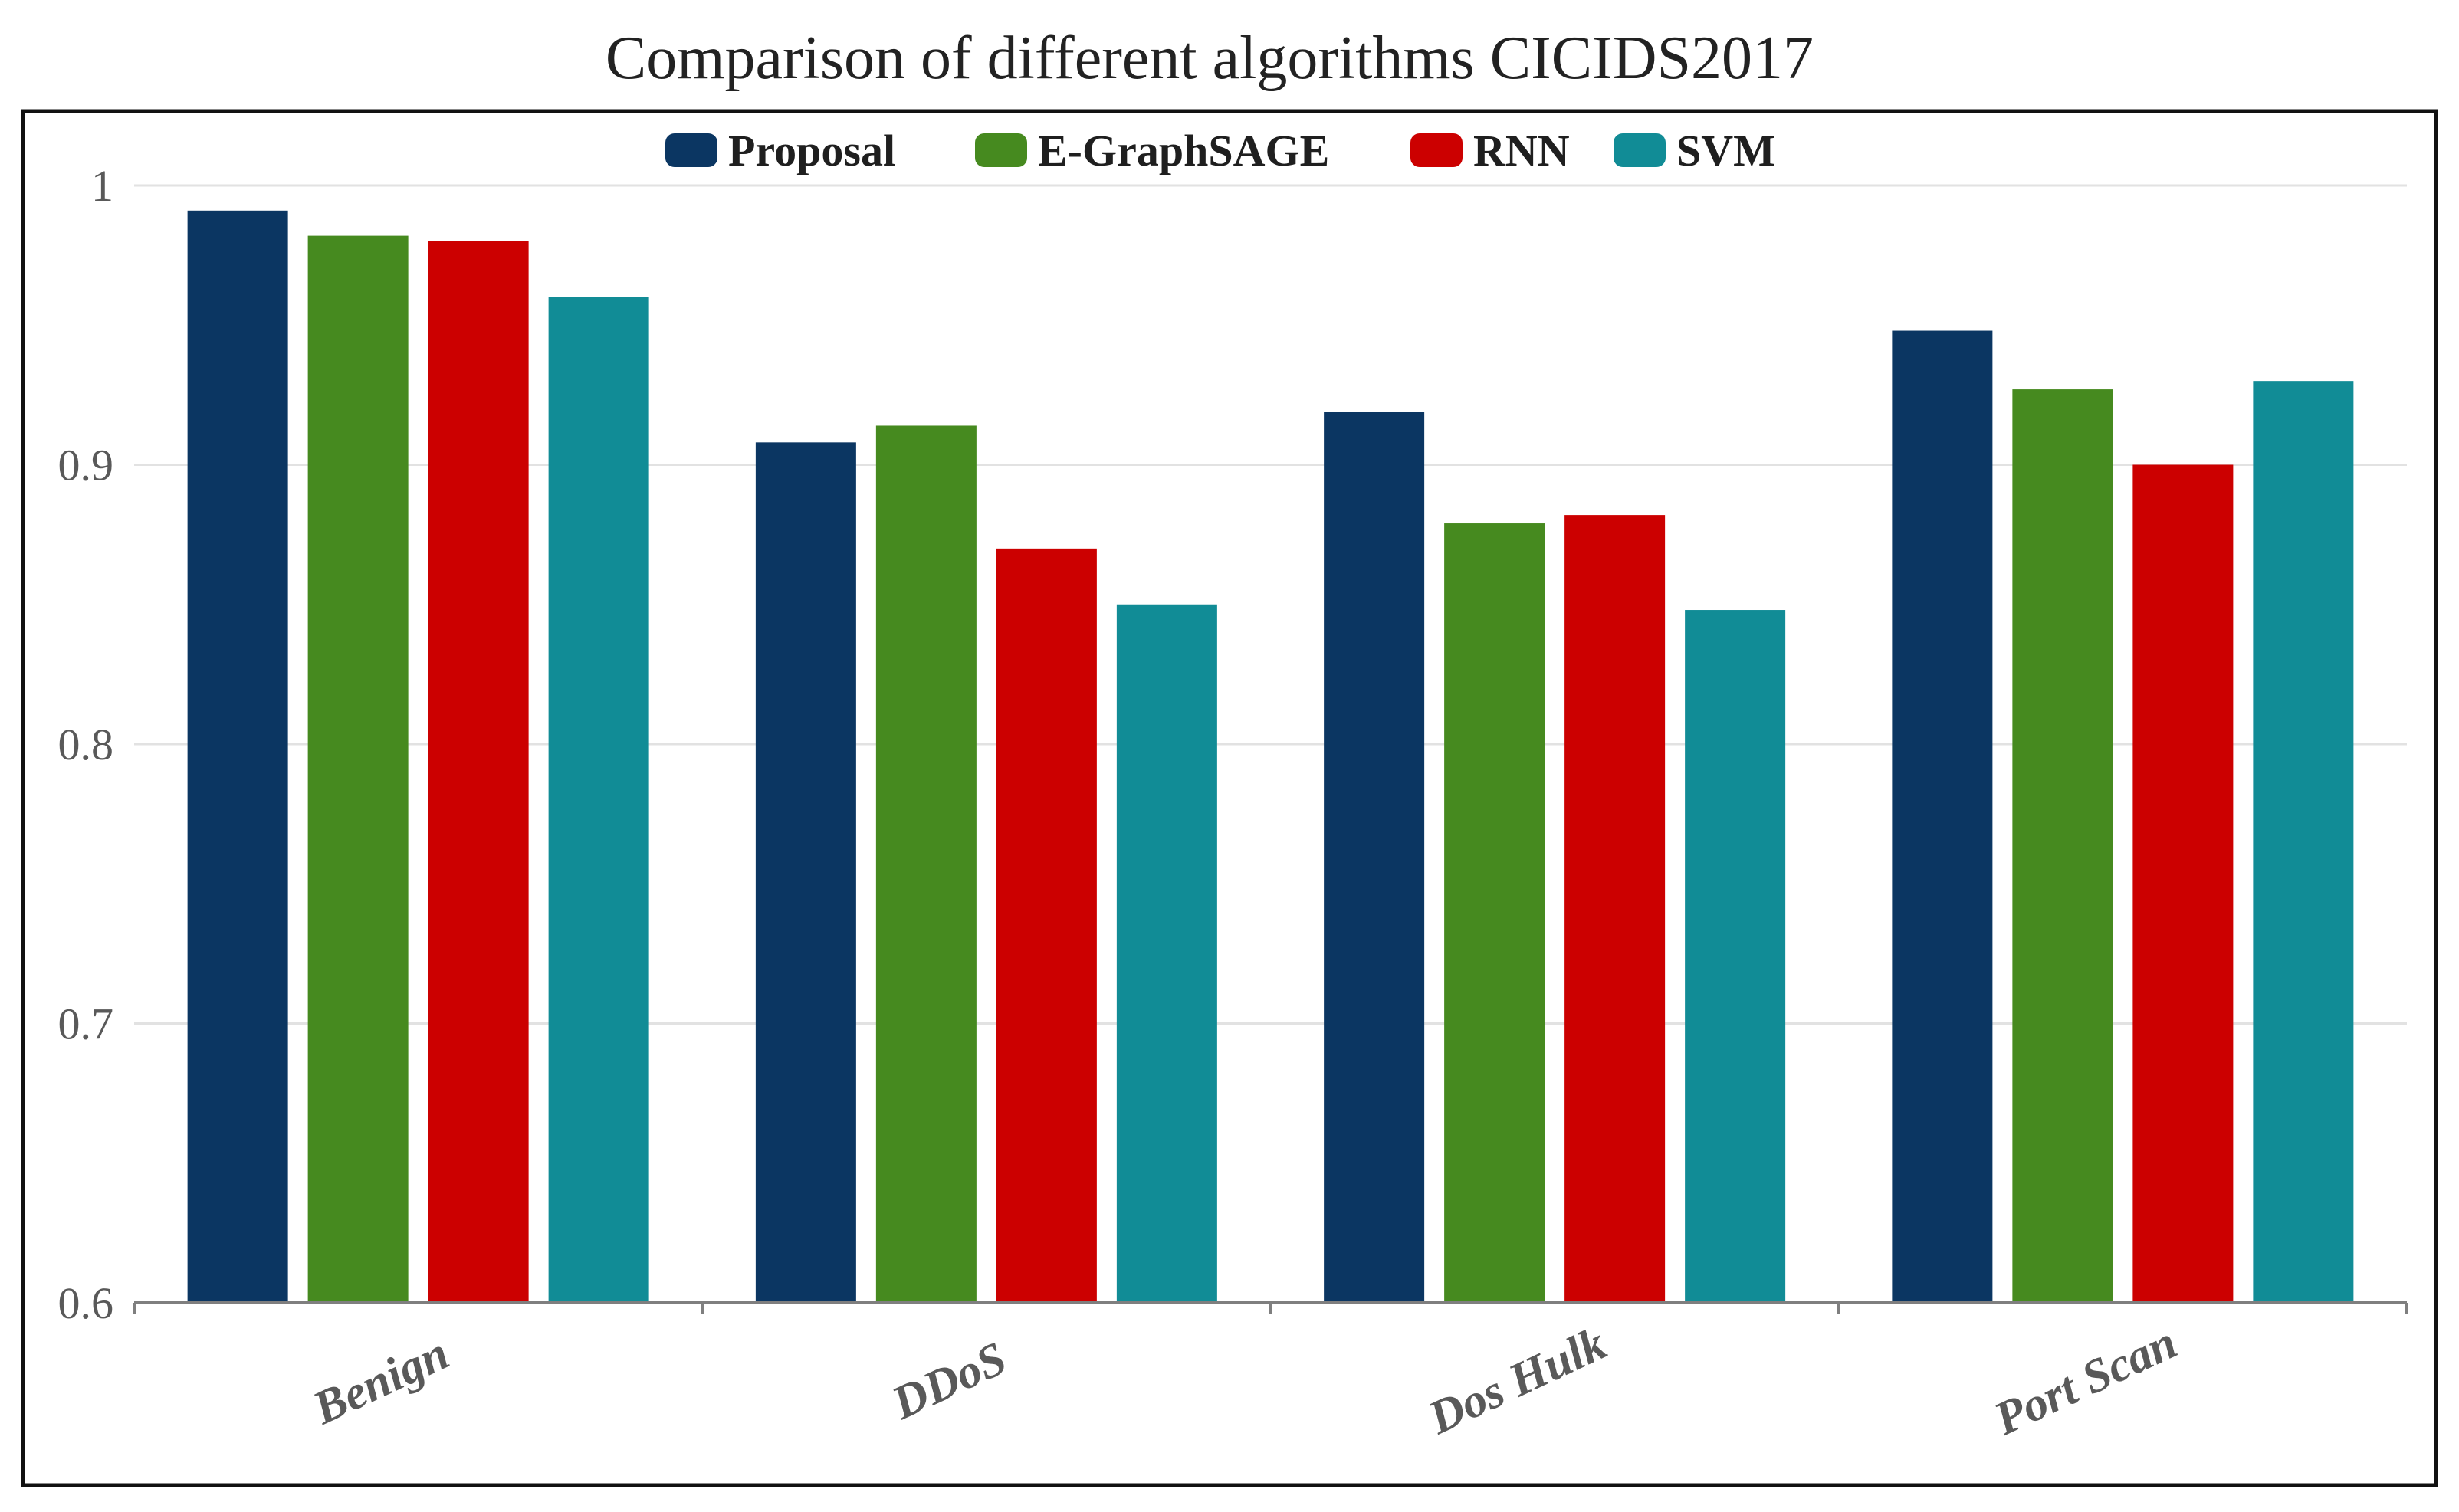  Describe the element at coordinates (1374, 857) in the screenshot. I see `bar-proposal-dos-hulk` at that location.